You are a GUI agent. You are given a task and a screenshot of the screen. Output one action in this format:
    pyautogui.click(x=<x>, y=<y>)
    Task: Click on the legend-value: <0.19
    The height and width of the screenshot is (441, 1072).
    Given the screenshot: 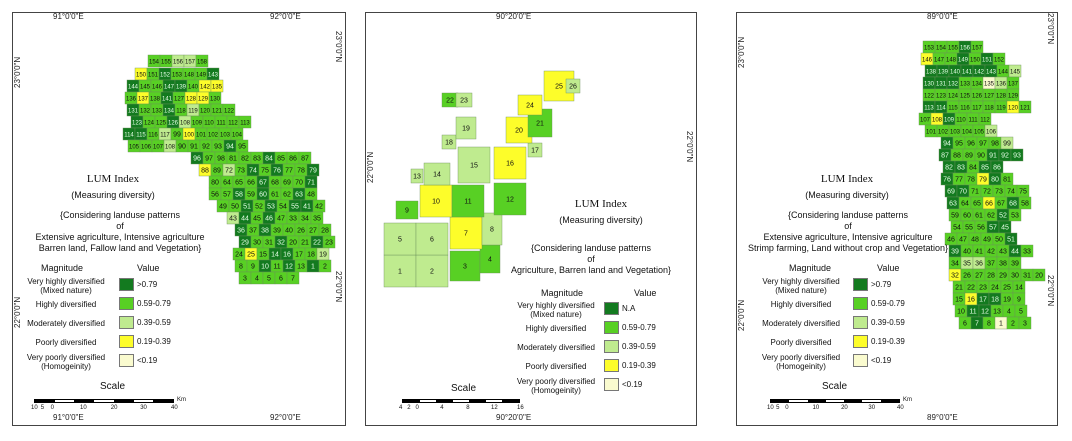 What is the action you would take?
    pyautogui.click(x=632, y=384)
    